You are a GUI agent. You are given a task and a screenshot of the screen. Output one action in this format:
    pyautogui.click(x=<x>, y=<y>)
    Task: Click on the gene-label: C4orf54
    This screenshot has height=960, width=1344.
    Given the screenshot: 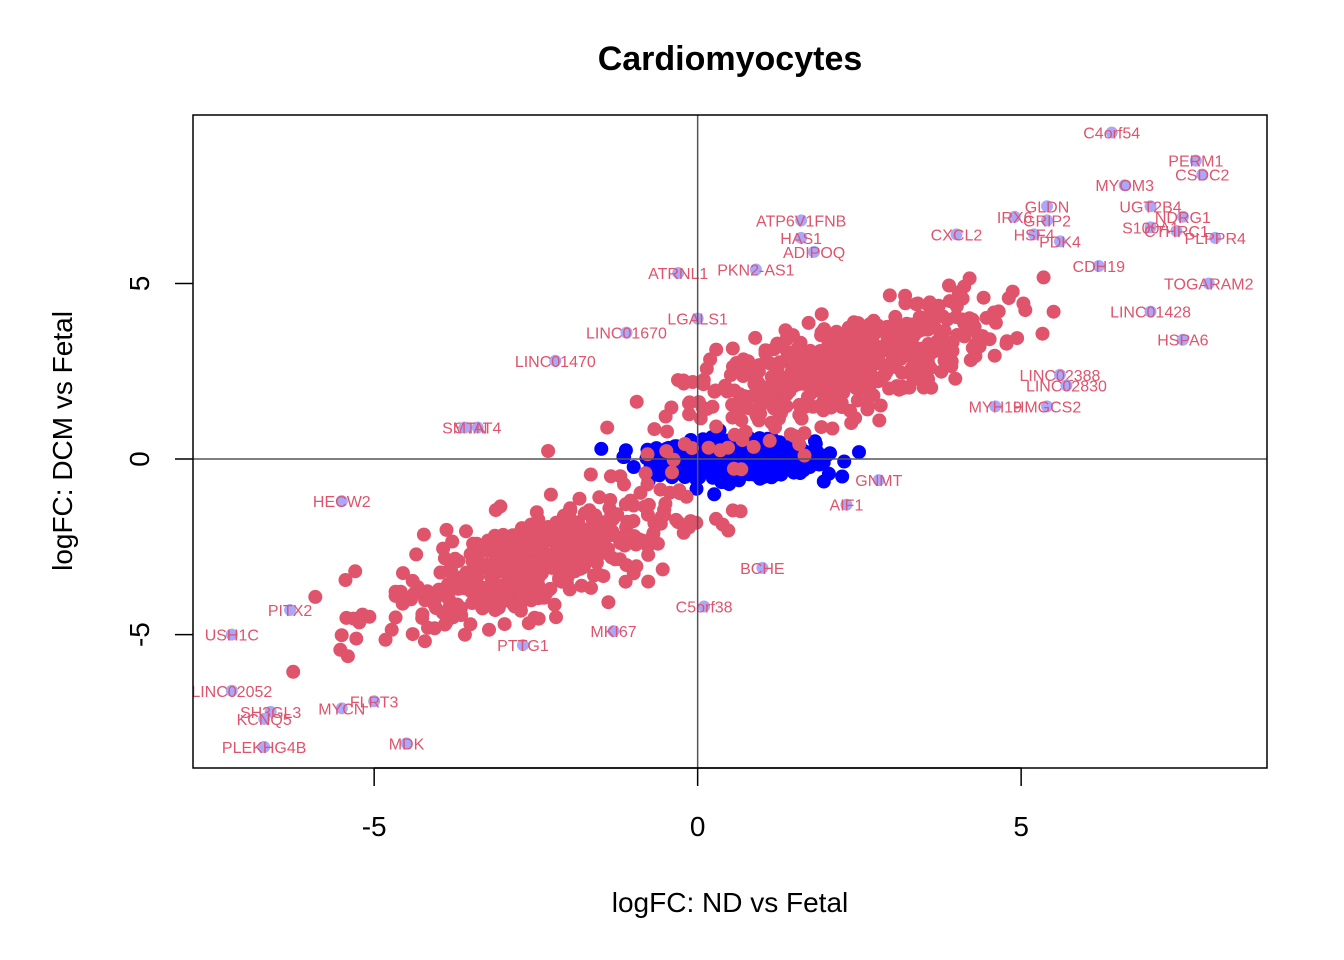 What is the action you would take?
    pyautogui.click(x=1111, y=134)
    